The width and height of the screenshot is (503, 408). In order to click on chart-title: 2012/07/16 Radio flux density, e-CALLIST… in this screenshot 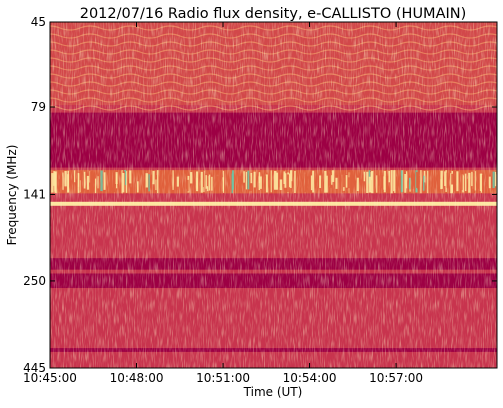, I will do `click(273, 14)`.